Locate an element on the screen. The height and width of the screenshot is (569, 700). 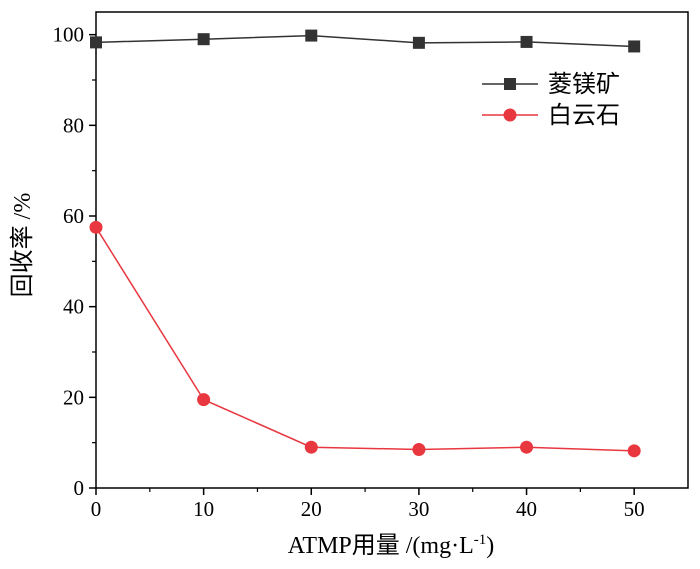
series-line is located at coordinates (365, 41).